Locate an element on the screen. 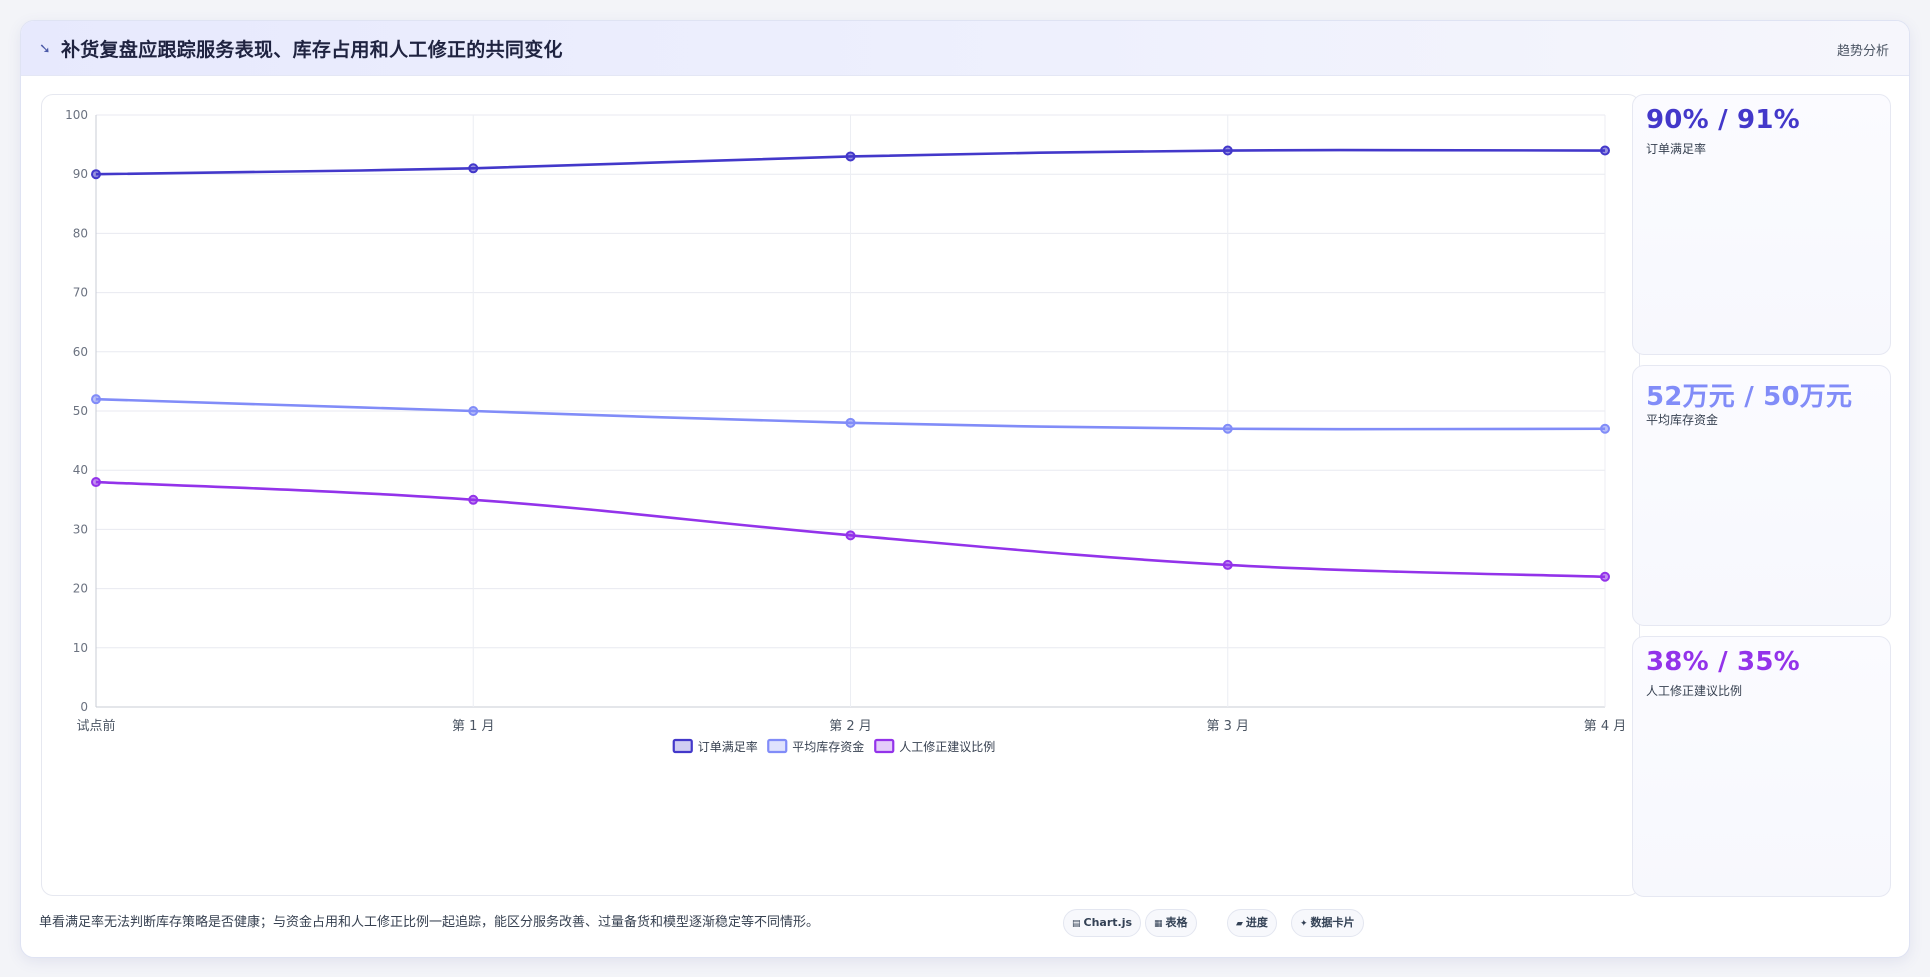 The image size is (1930, 977). chip-label: Chart.js is located at coordinates (1108, 922).